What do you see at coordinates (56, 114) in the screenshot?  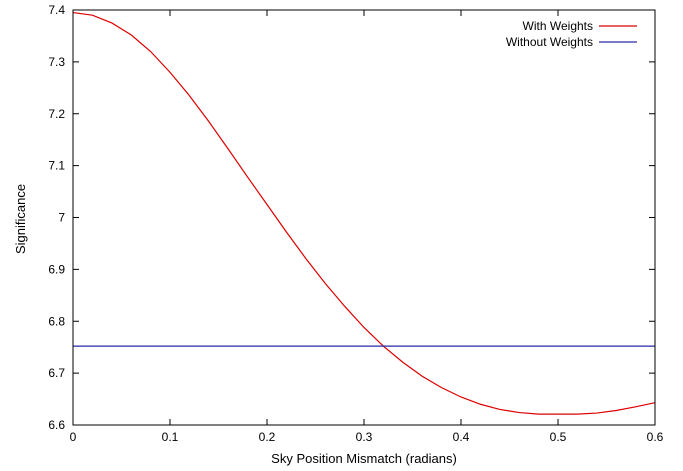 I see `y-tick-label: 7.2` at bounding box center [56, 114].